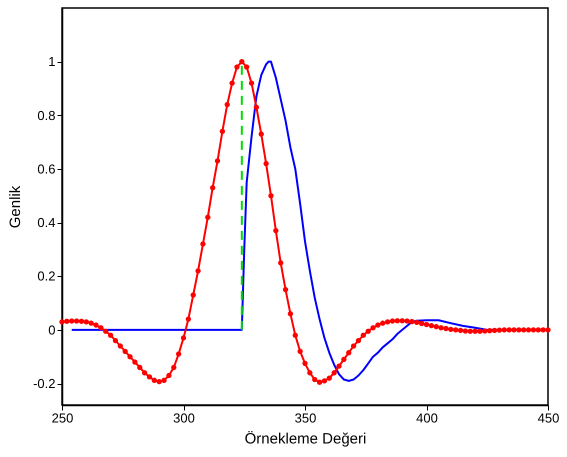 The width and height of the screenshot is (567, 457). What do you see at coordinates (52, 330) in the screenshot?
I see `y-tick-label: 0` at bounding box center [52, 330].